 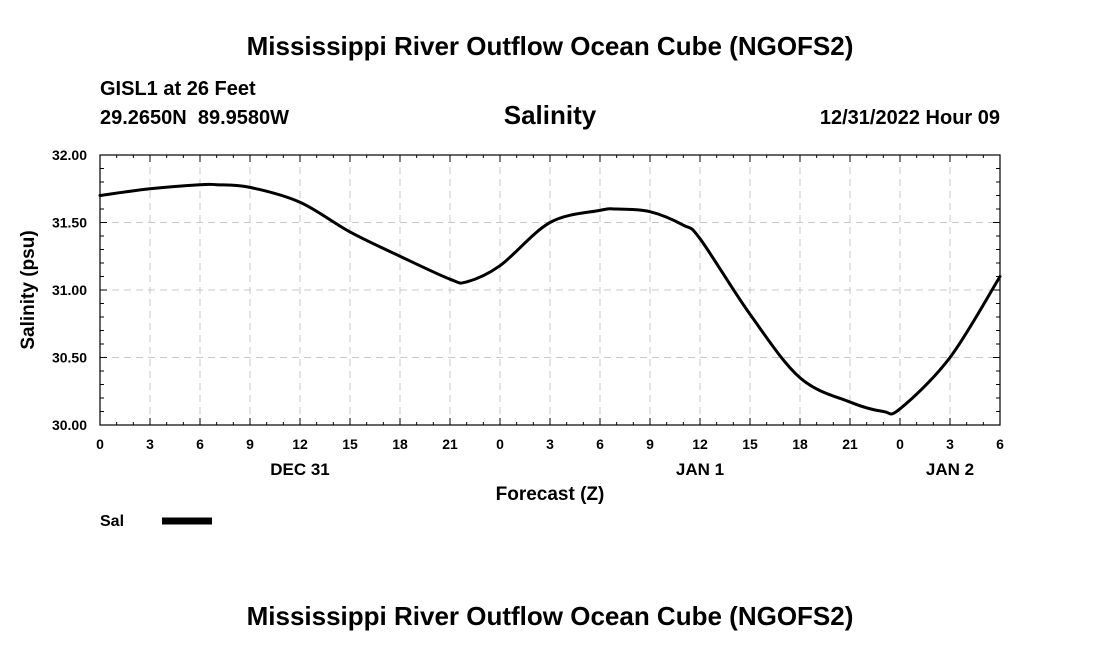 What do you see at coordinates (910, 118) in the screenshot?
I see `timestamp: 12/31/2022 Hour 09` at bounding box center [910, 118].